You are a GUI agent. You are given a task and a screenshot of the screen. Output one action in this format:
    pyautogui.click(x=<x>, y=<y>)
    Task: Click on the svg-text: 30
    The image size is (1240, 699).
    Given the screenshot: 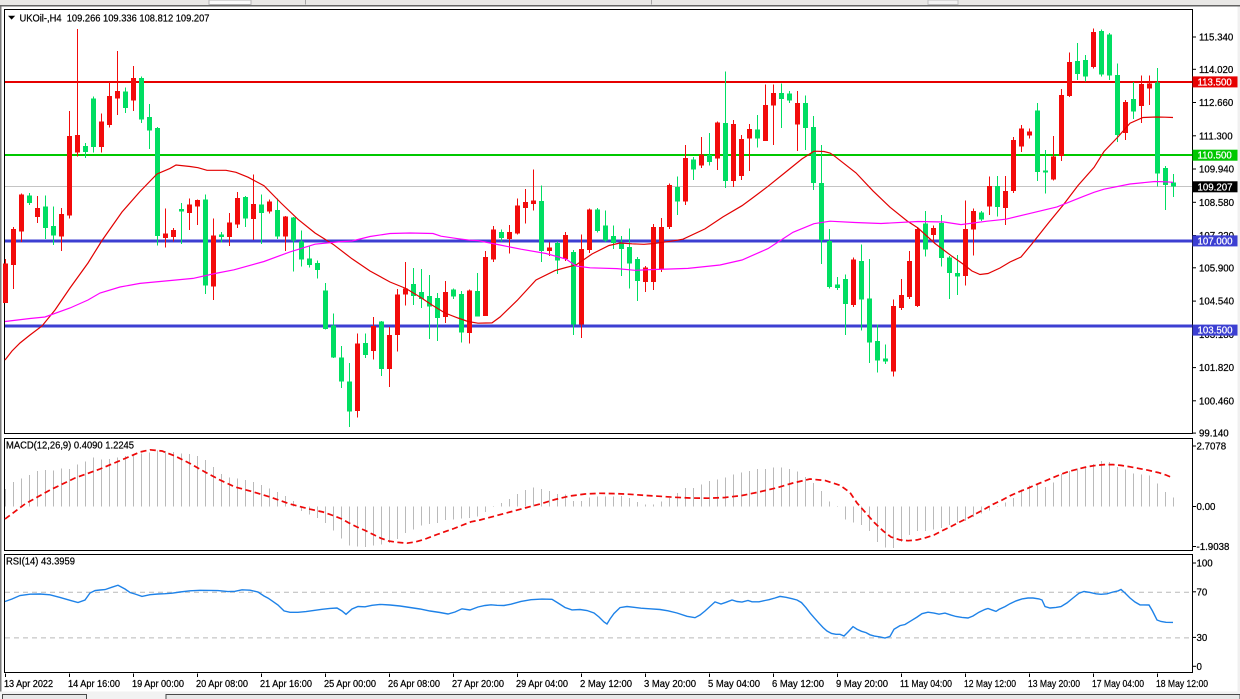 What is the action you would take?
    pyautogui.click(x=1202, y=638)
    